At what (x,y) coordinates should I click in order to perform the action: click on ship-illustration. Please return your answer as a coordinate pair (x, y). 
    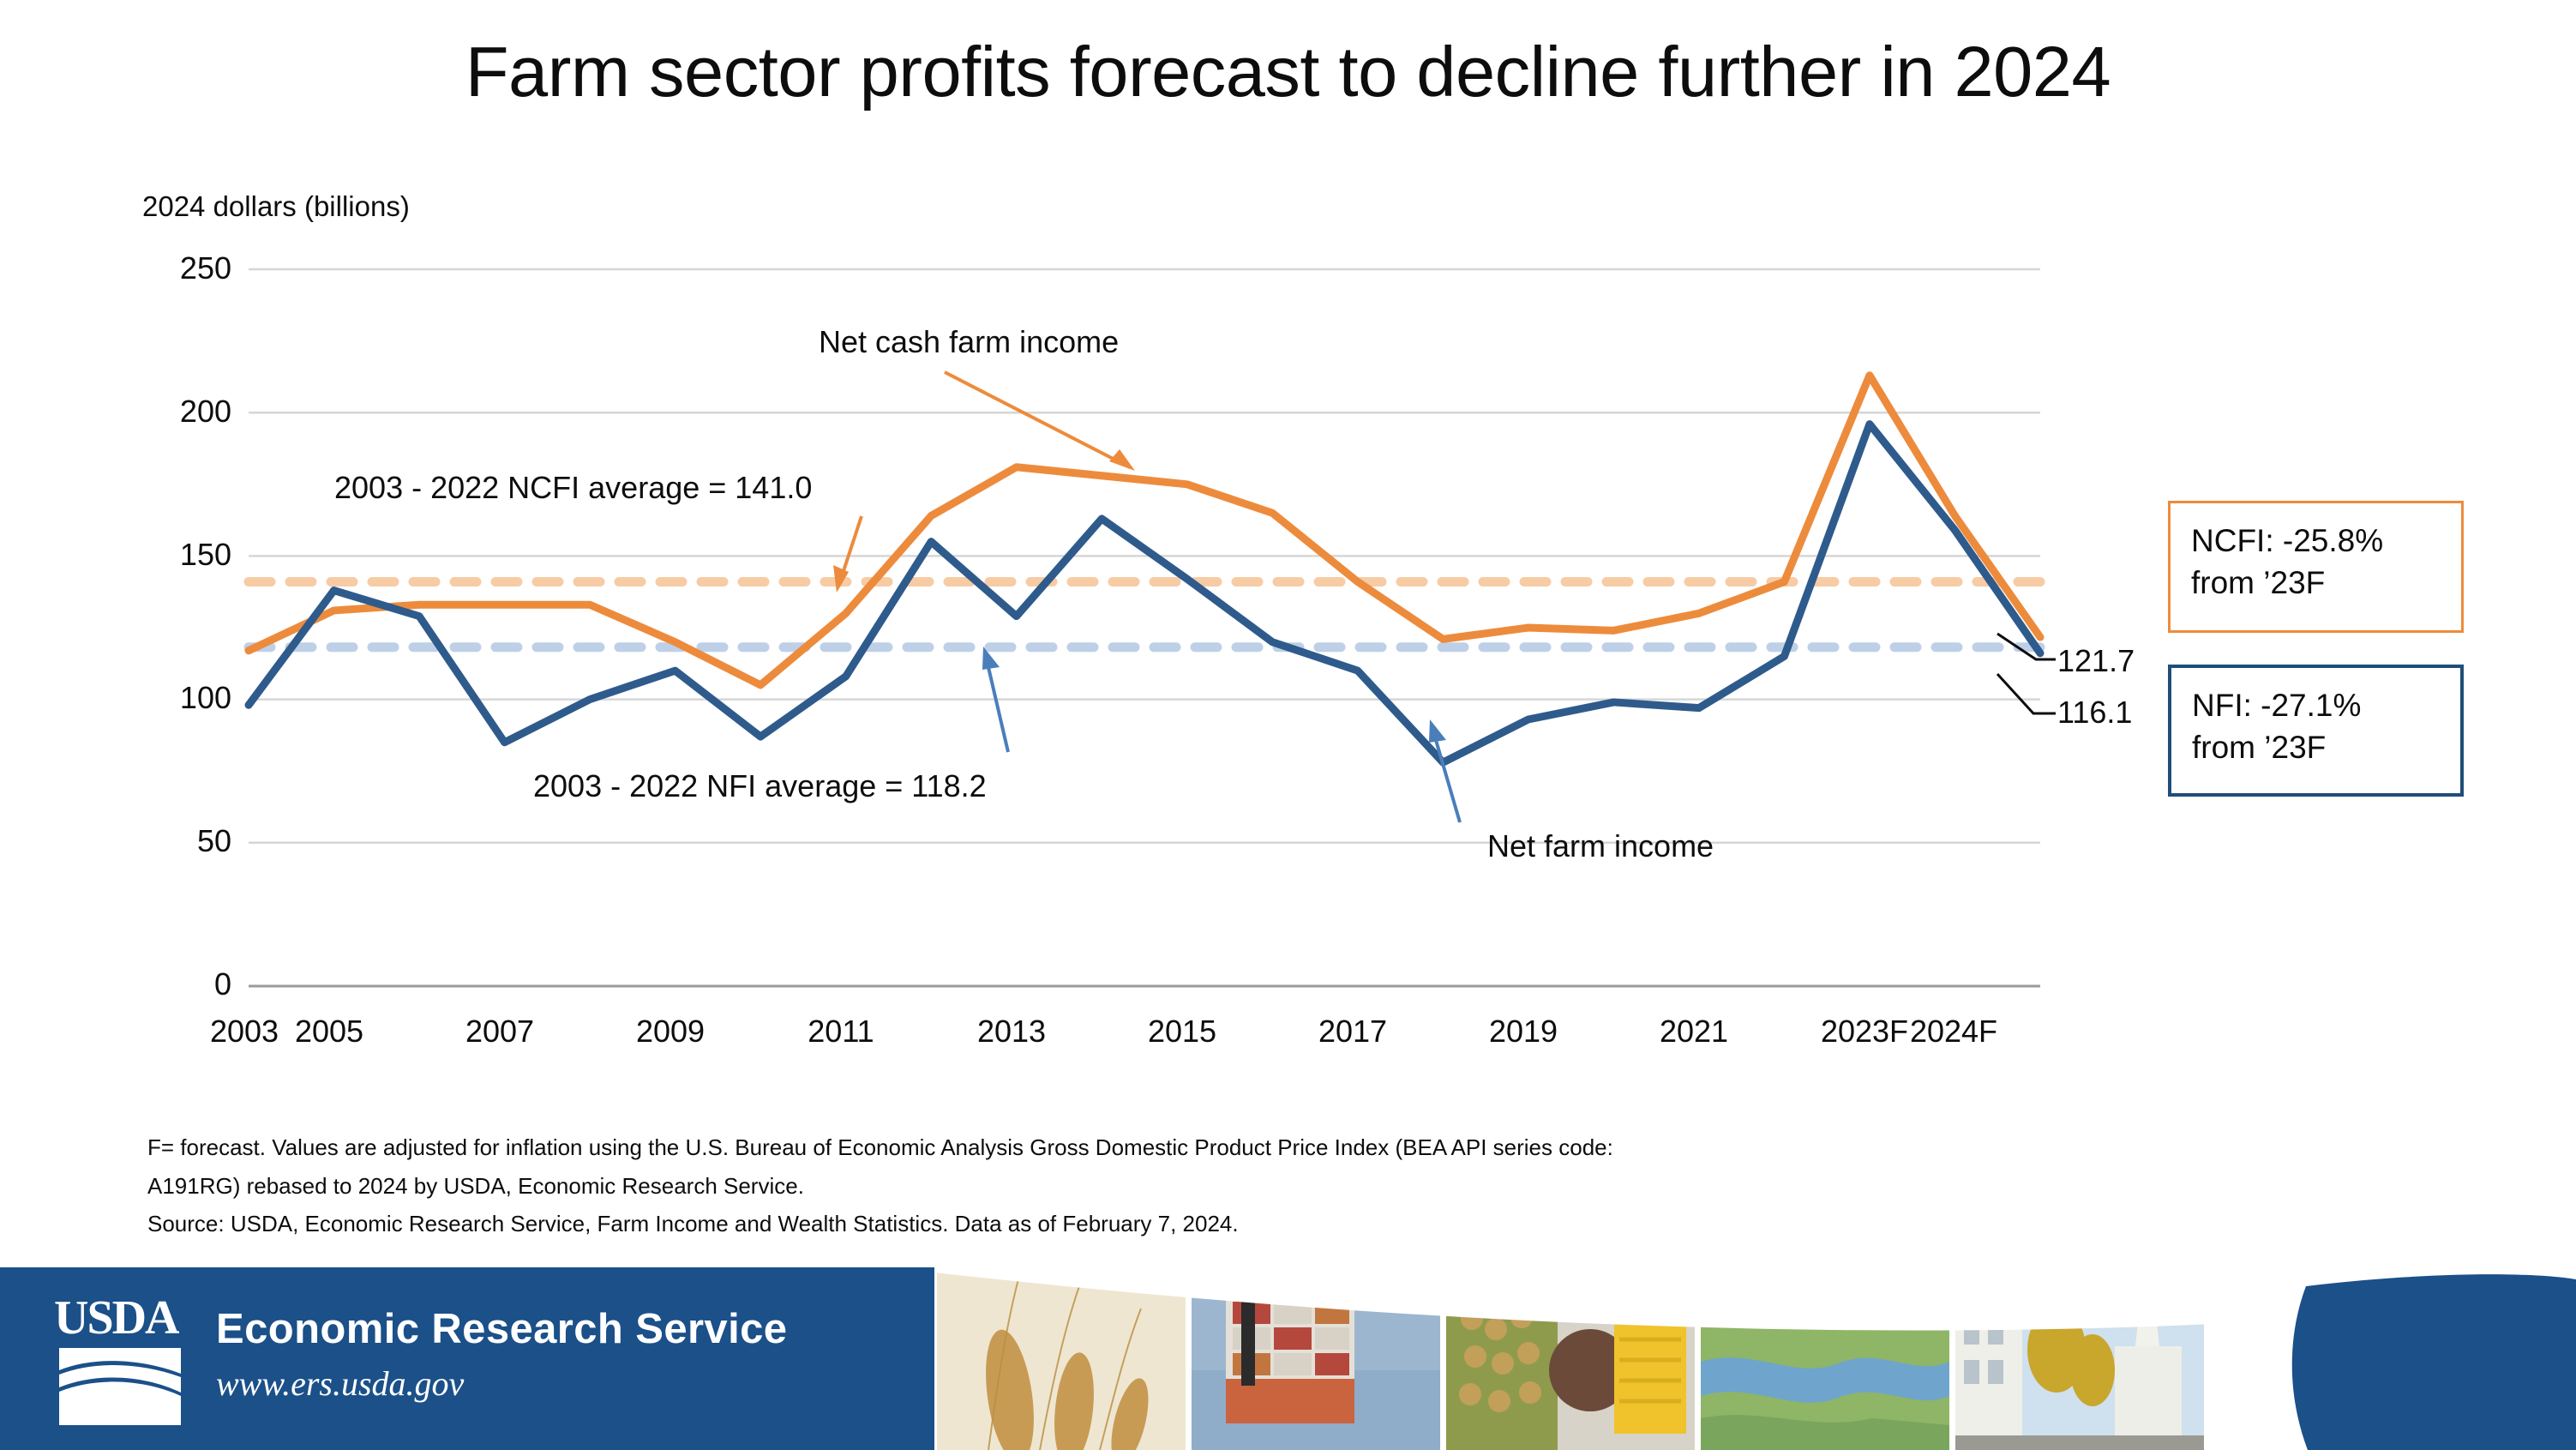
    Looking at the image, I should click on (1316, 1358).